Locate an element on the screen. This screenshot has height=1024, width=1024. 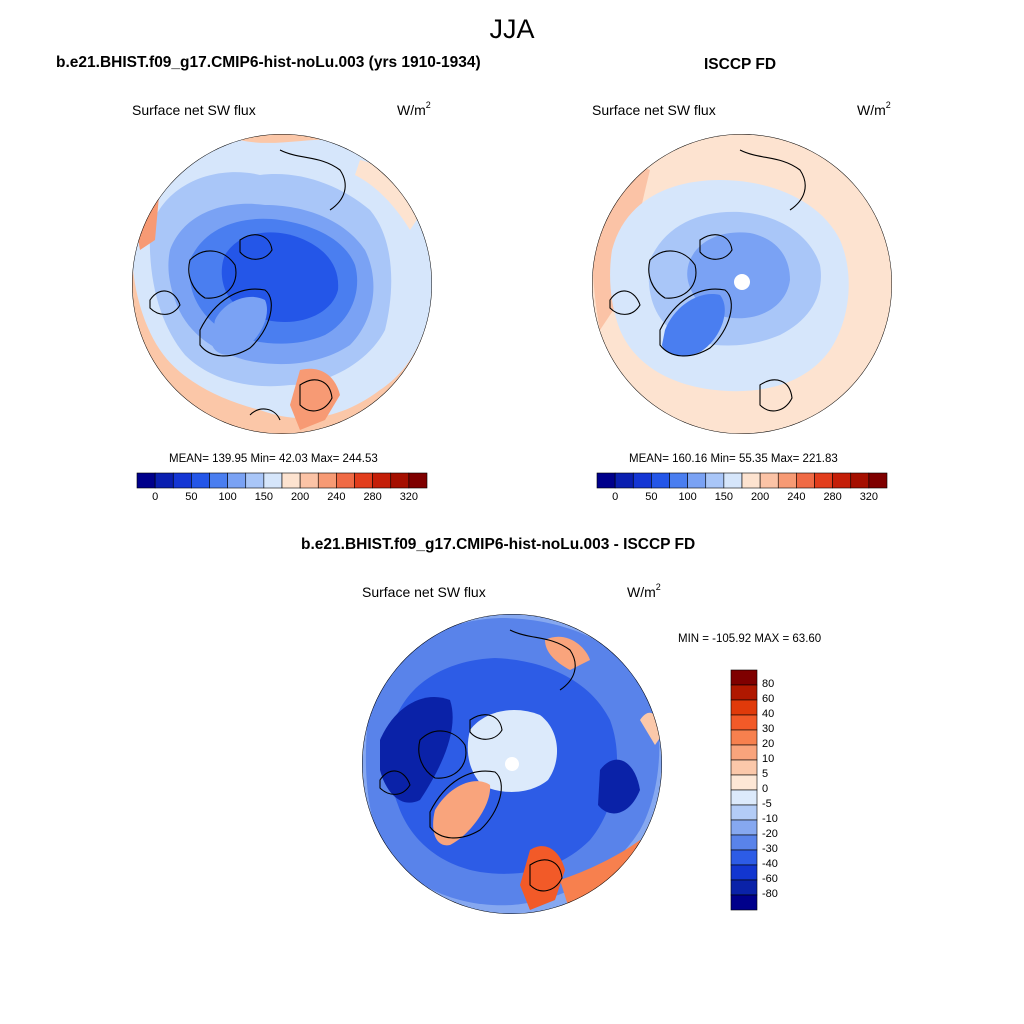
obs-colorbar-tick-label: 0 is located at coordinates (615, 497).